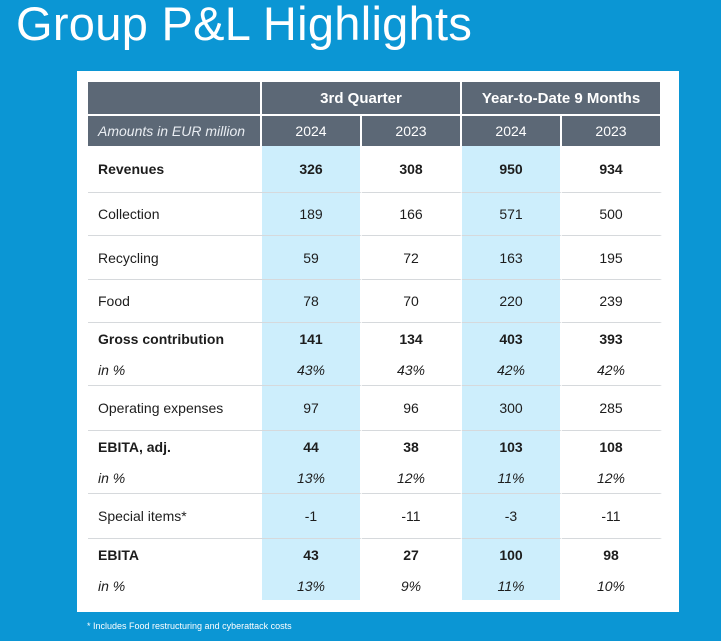  What do you see at coordinates (512, 447) in the screenshot?
I see `cell-value: 103` at bounding box center [512, 447].